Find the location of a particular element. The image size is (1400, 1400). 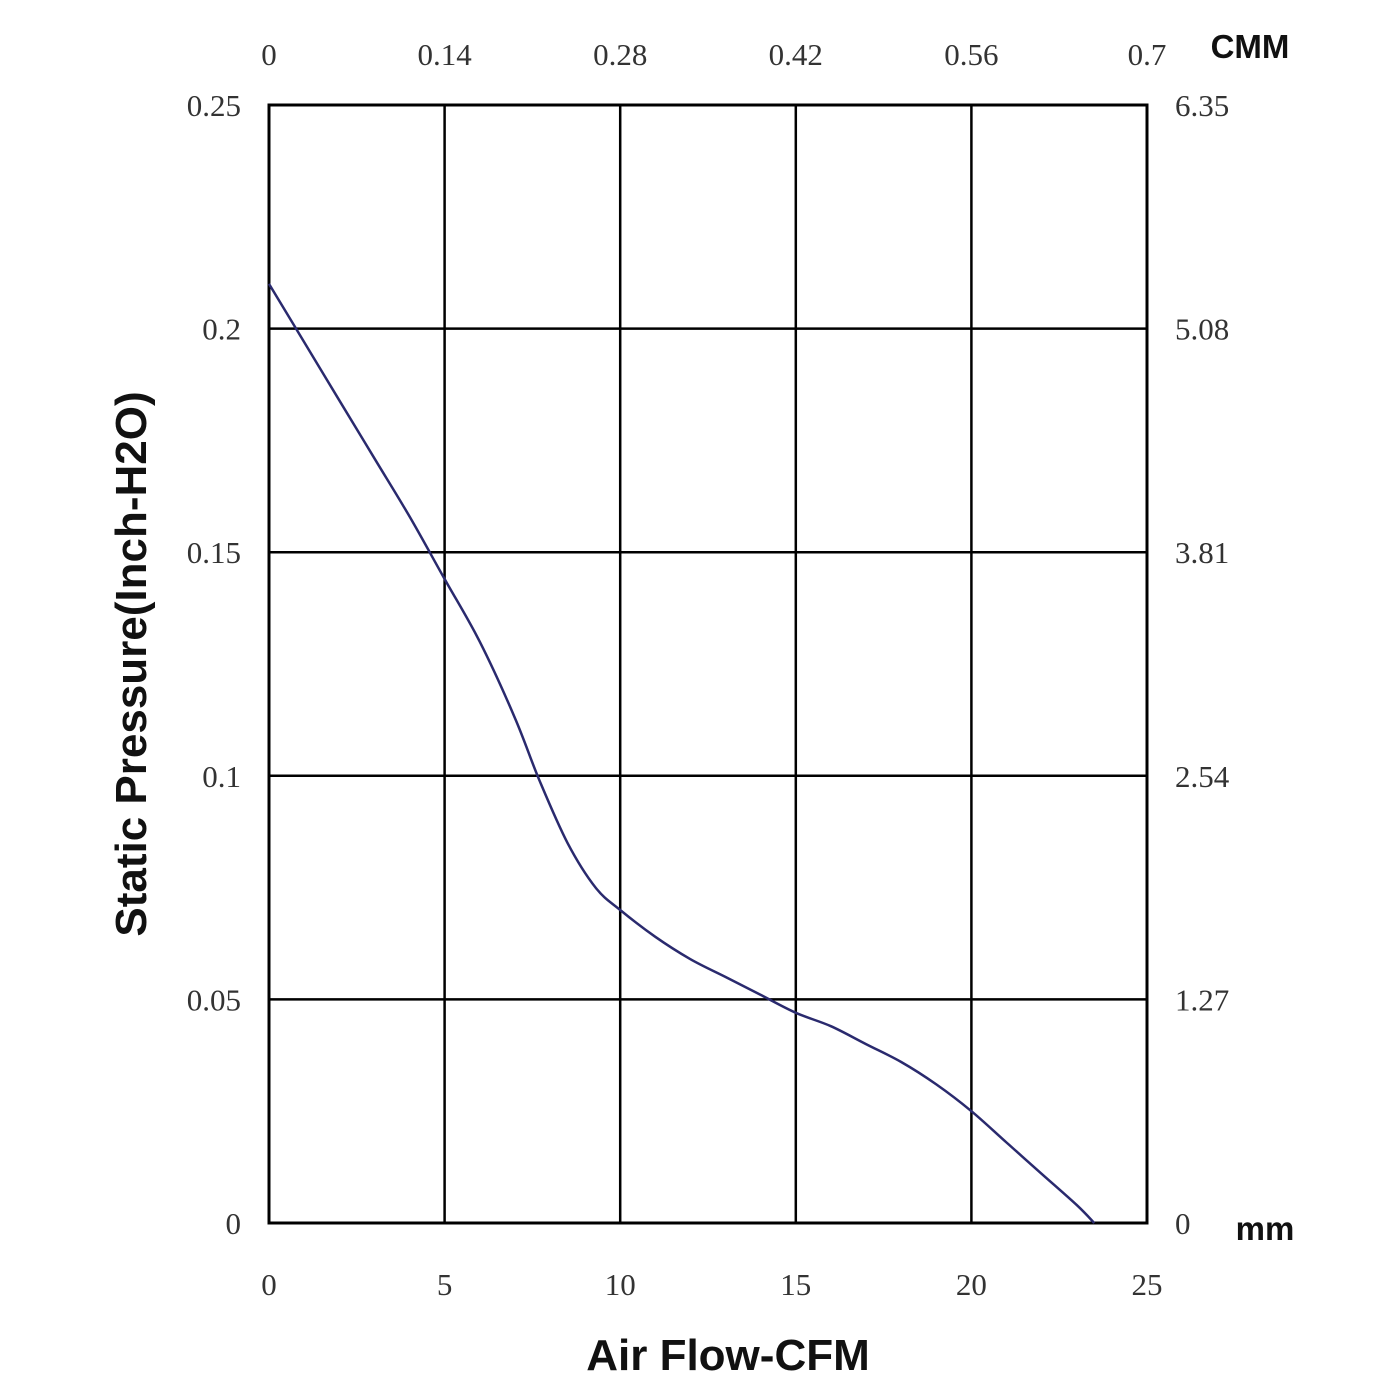

x-tick-label: 20 is located at coordinates (971, 1284).